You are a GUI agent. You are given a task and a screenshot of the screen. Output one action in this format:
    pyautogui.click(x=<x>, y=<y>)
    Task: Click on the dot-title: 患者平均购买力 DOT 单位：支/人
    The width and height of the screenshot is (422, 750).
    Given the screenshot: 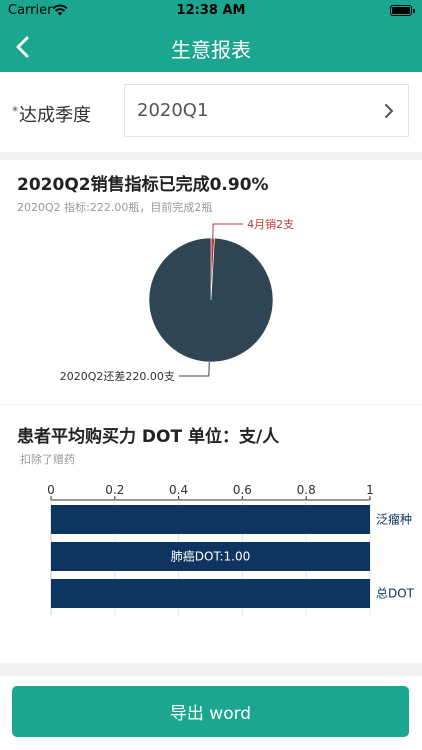 What is the action you would take?
    pyautogui.click(x=148, y=437)
    